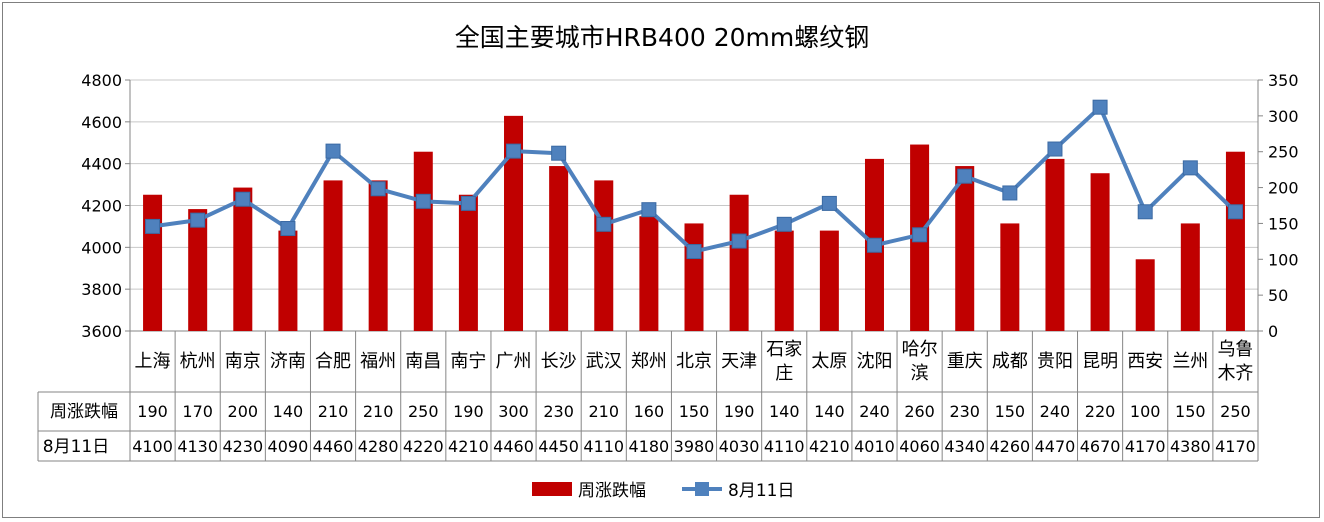 This screenshot has height=522, width=1324. I want to click on right-tick-label: 150, so click(1283, 223).